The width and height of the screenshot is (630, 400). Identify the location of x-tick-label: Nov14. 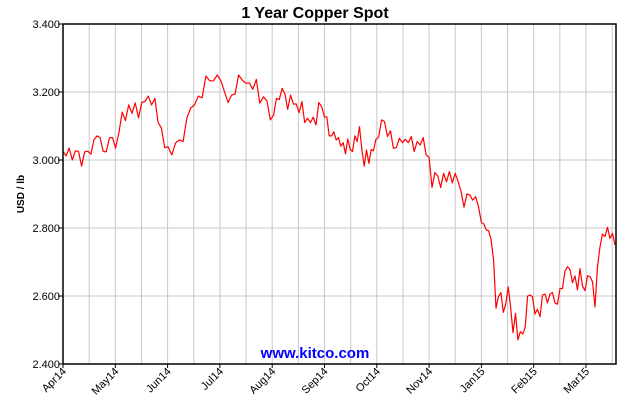
(419, 381).